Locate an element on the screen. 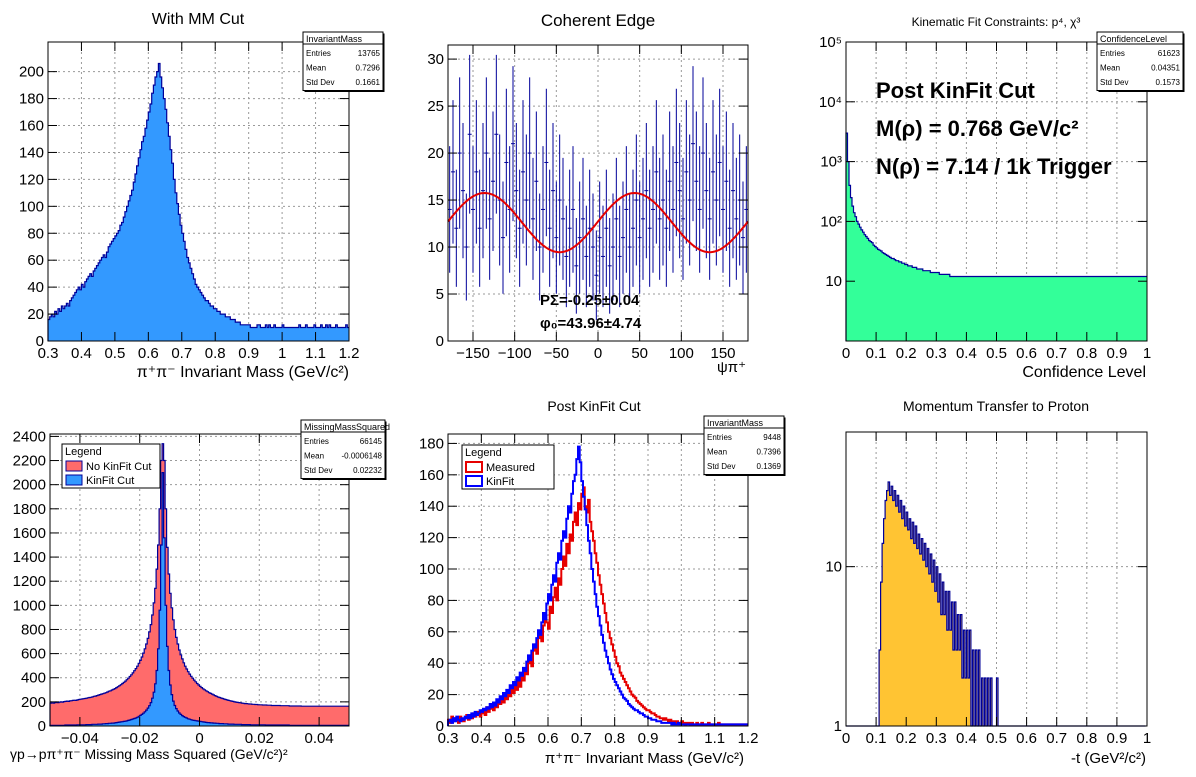 This screenshot has width=1196, height=777. legend-label: No KinFit Cut is located at coordinates (118, 467).